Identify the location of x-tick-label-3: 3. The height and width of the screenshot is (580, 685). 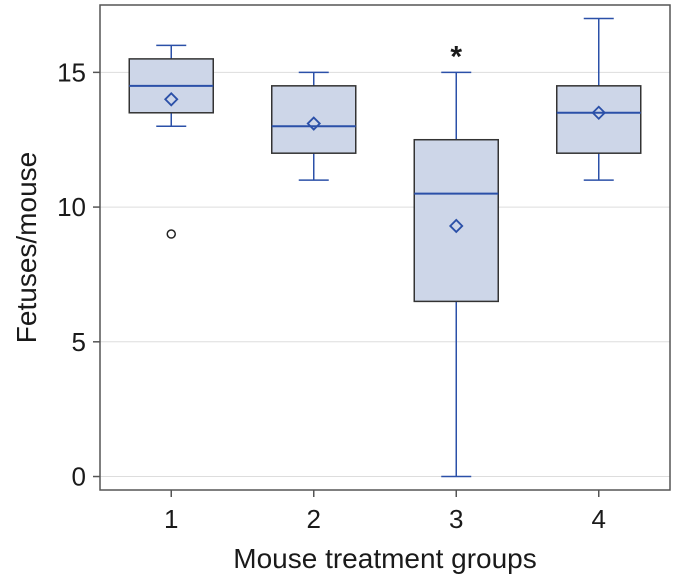
(456, 519).